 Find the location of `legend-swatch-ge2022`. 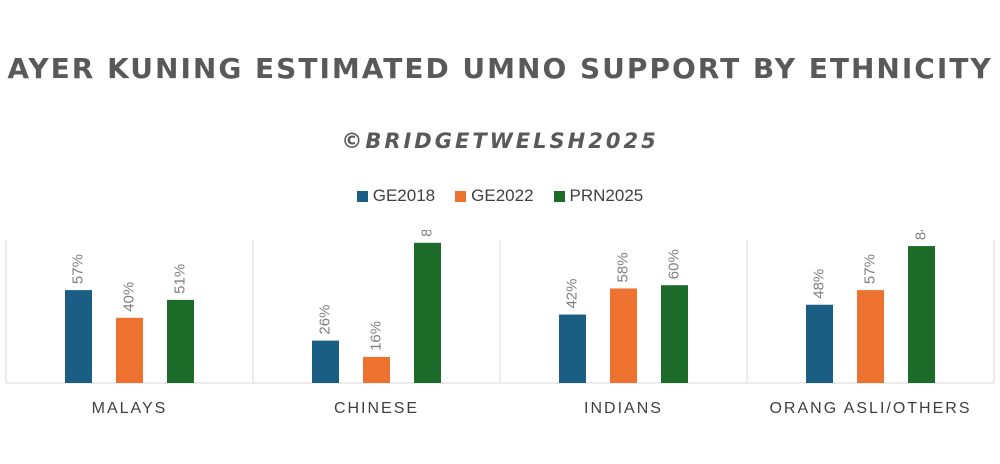

legend-swatch-ge2022 is located at coordinates (461, 196).